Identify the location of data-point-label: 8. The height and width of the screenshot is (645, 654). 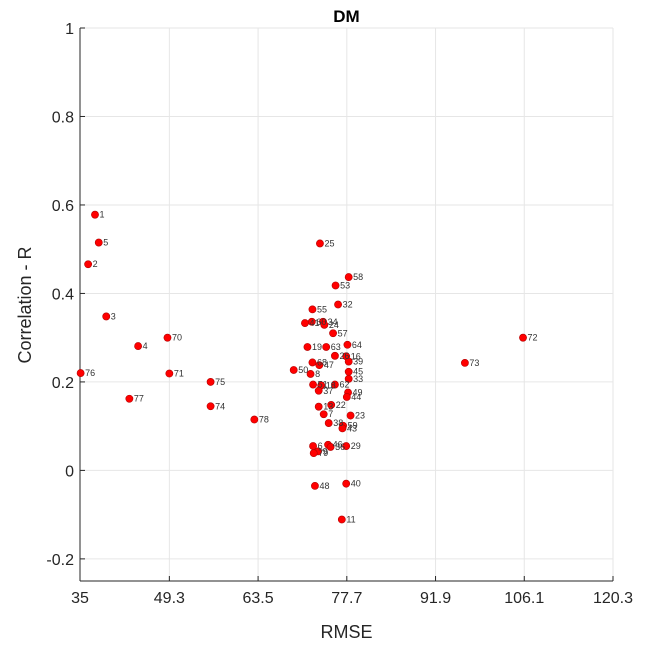
(317, 374).